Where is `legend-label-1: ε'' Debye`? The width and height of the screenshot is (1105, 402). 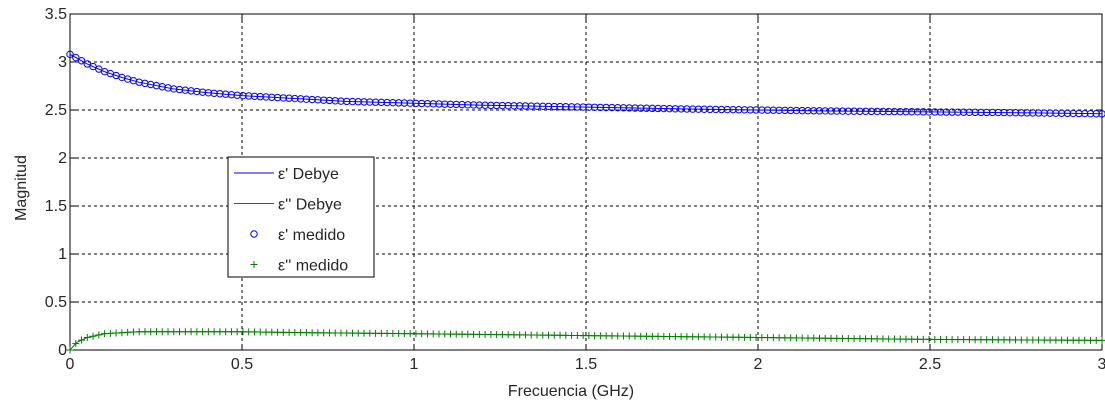 legend-label-1: ε'' Debye is located at coordinates (310, 205).